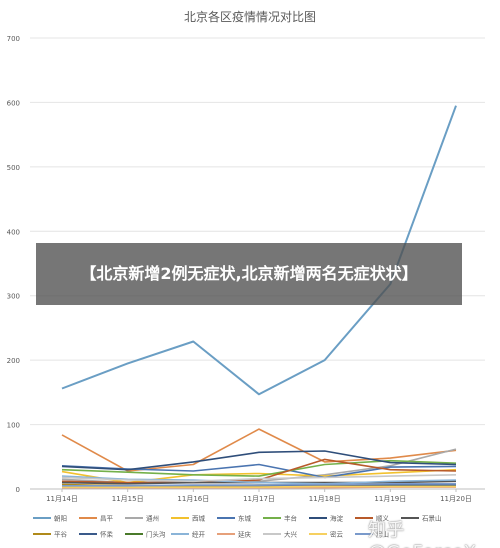 The width and height of the screenshot is (500, 548). What do you see at coordinates (291, 534) in the screenshot?
I see `legend-label: 大兴` at bounding box center [291, 534].